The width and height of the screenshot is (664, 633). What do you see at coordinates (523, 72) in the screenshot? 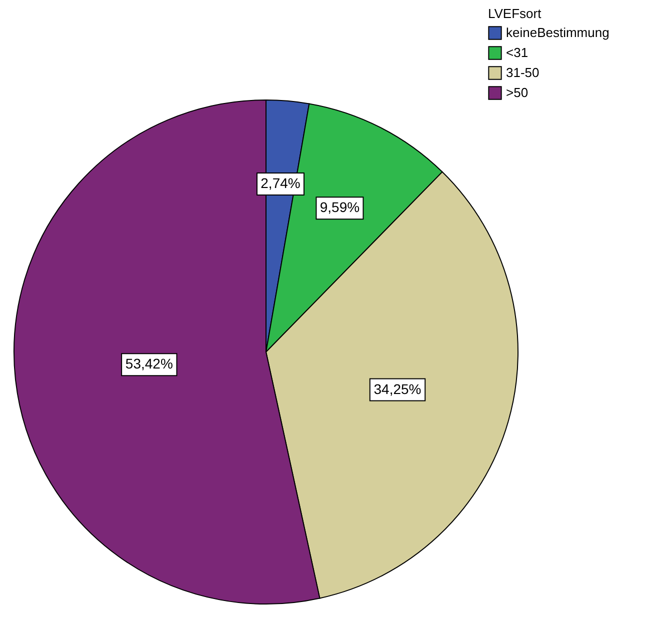
I see `legend-label: 31-50` at bounding box center [523, 72].